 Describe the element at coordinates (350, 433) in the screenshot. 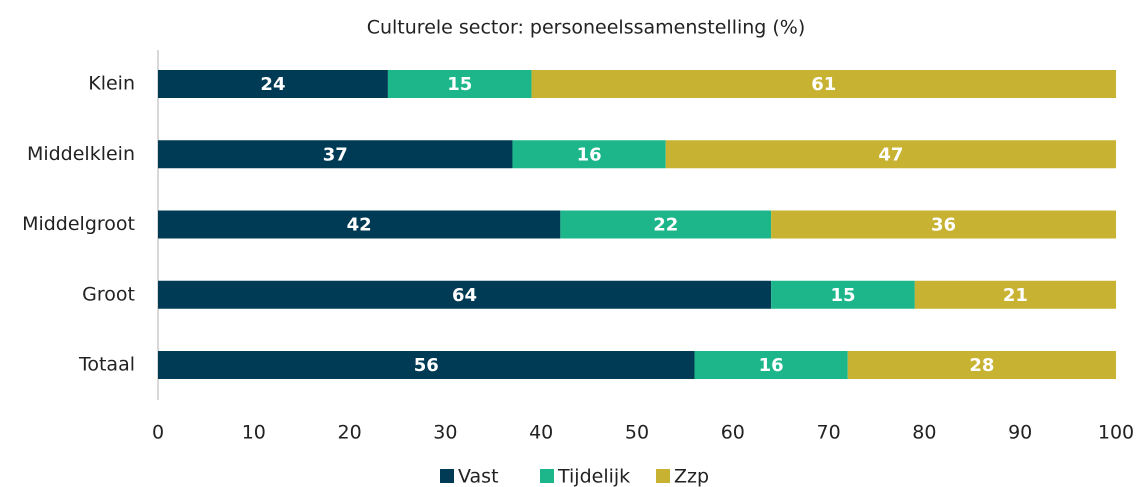

I see `x-tick-label: 20` at that location.